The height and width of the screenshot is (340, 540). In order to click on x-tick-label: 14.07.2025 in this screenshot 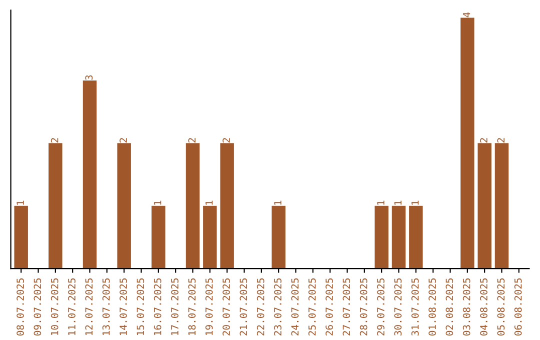, I will do `click(123, 306)`.